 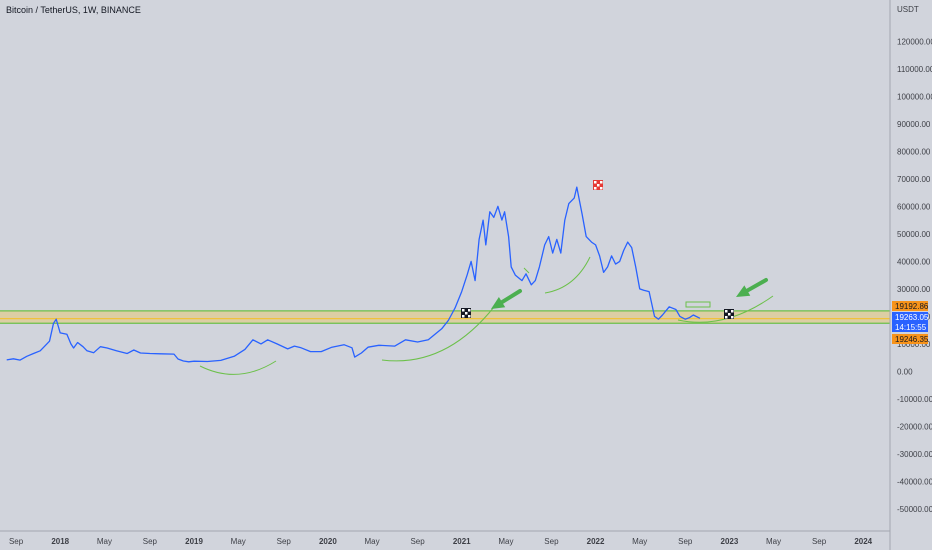 I want to click on chart-title: Bitcoin / TetherUS, 1W, BINANCE, so click(x=73, y=10).